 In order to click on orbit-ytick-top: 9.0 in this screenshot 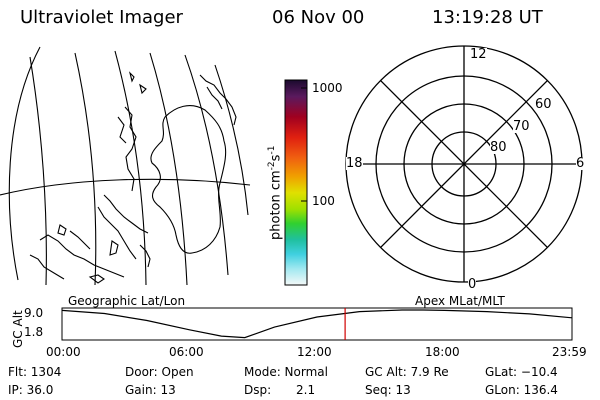, I will do `click(34, 313)`.